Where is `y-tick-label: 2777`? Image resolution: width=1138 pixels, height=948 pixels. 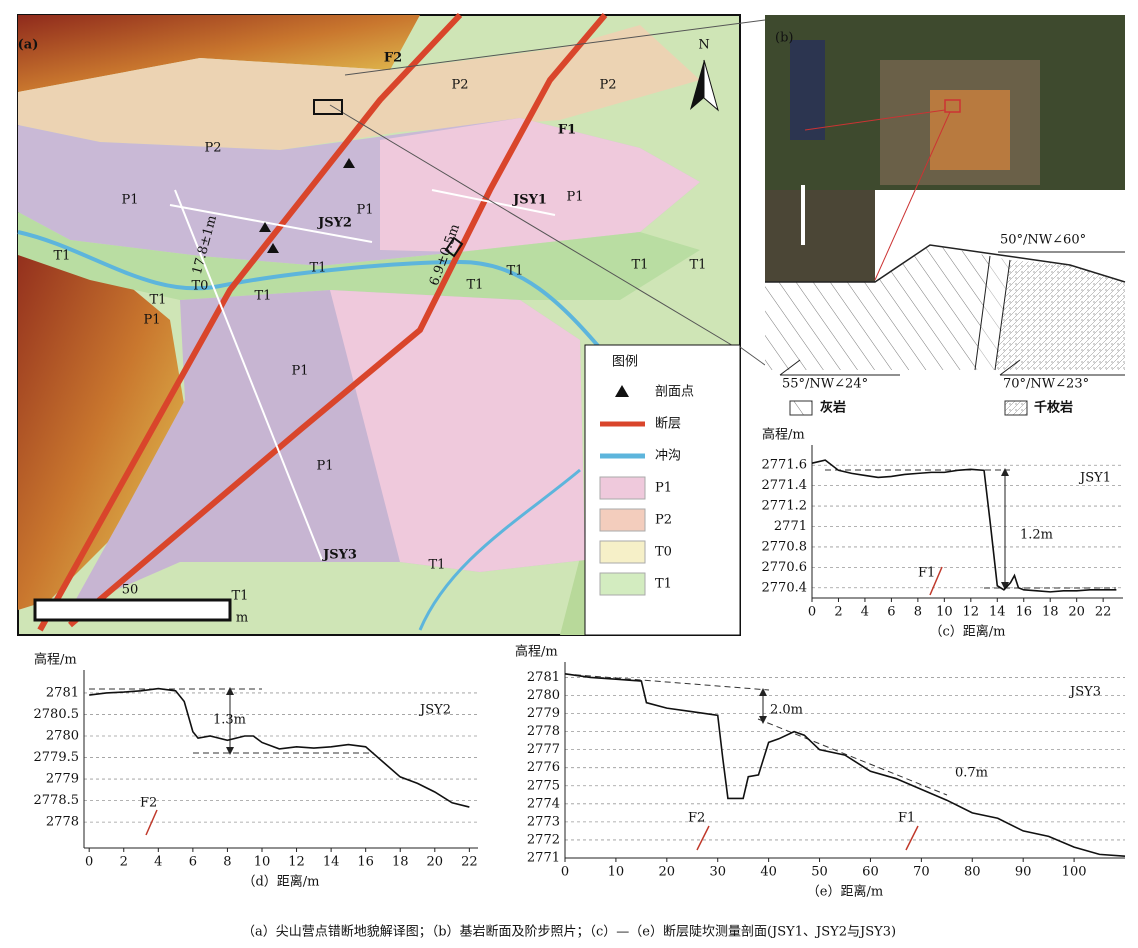 y-tick-label: 2777 is located at coordinates (543, 749).